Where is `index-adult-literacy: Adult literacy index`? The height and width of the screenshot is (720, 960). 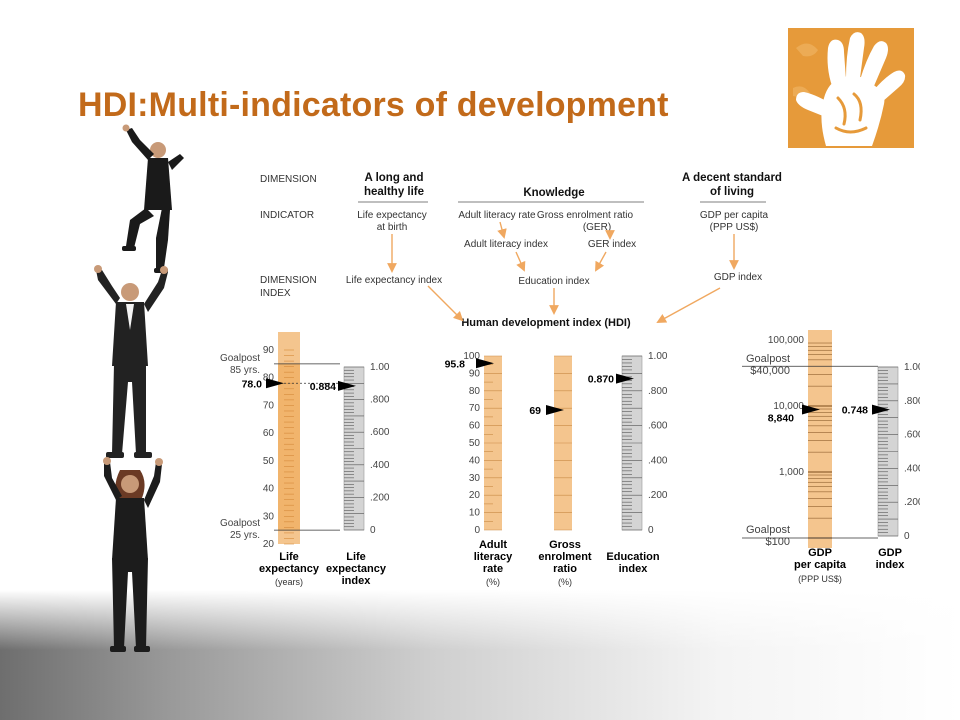
index-adult-literacy: Adult literacy index is located at coordinates (506, 244).